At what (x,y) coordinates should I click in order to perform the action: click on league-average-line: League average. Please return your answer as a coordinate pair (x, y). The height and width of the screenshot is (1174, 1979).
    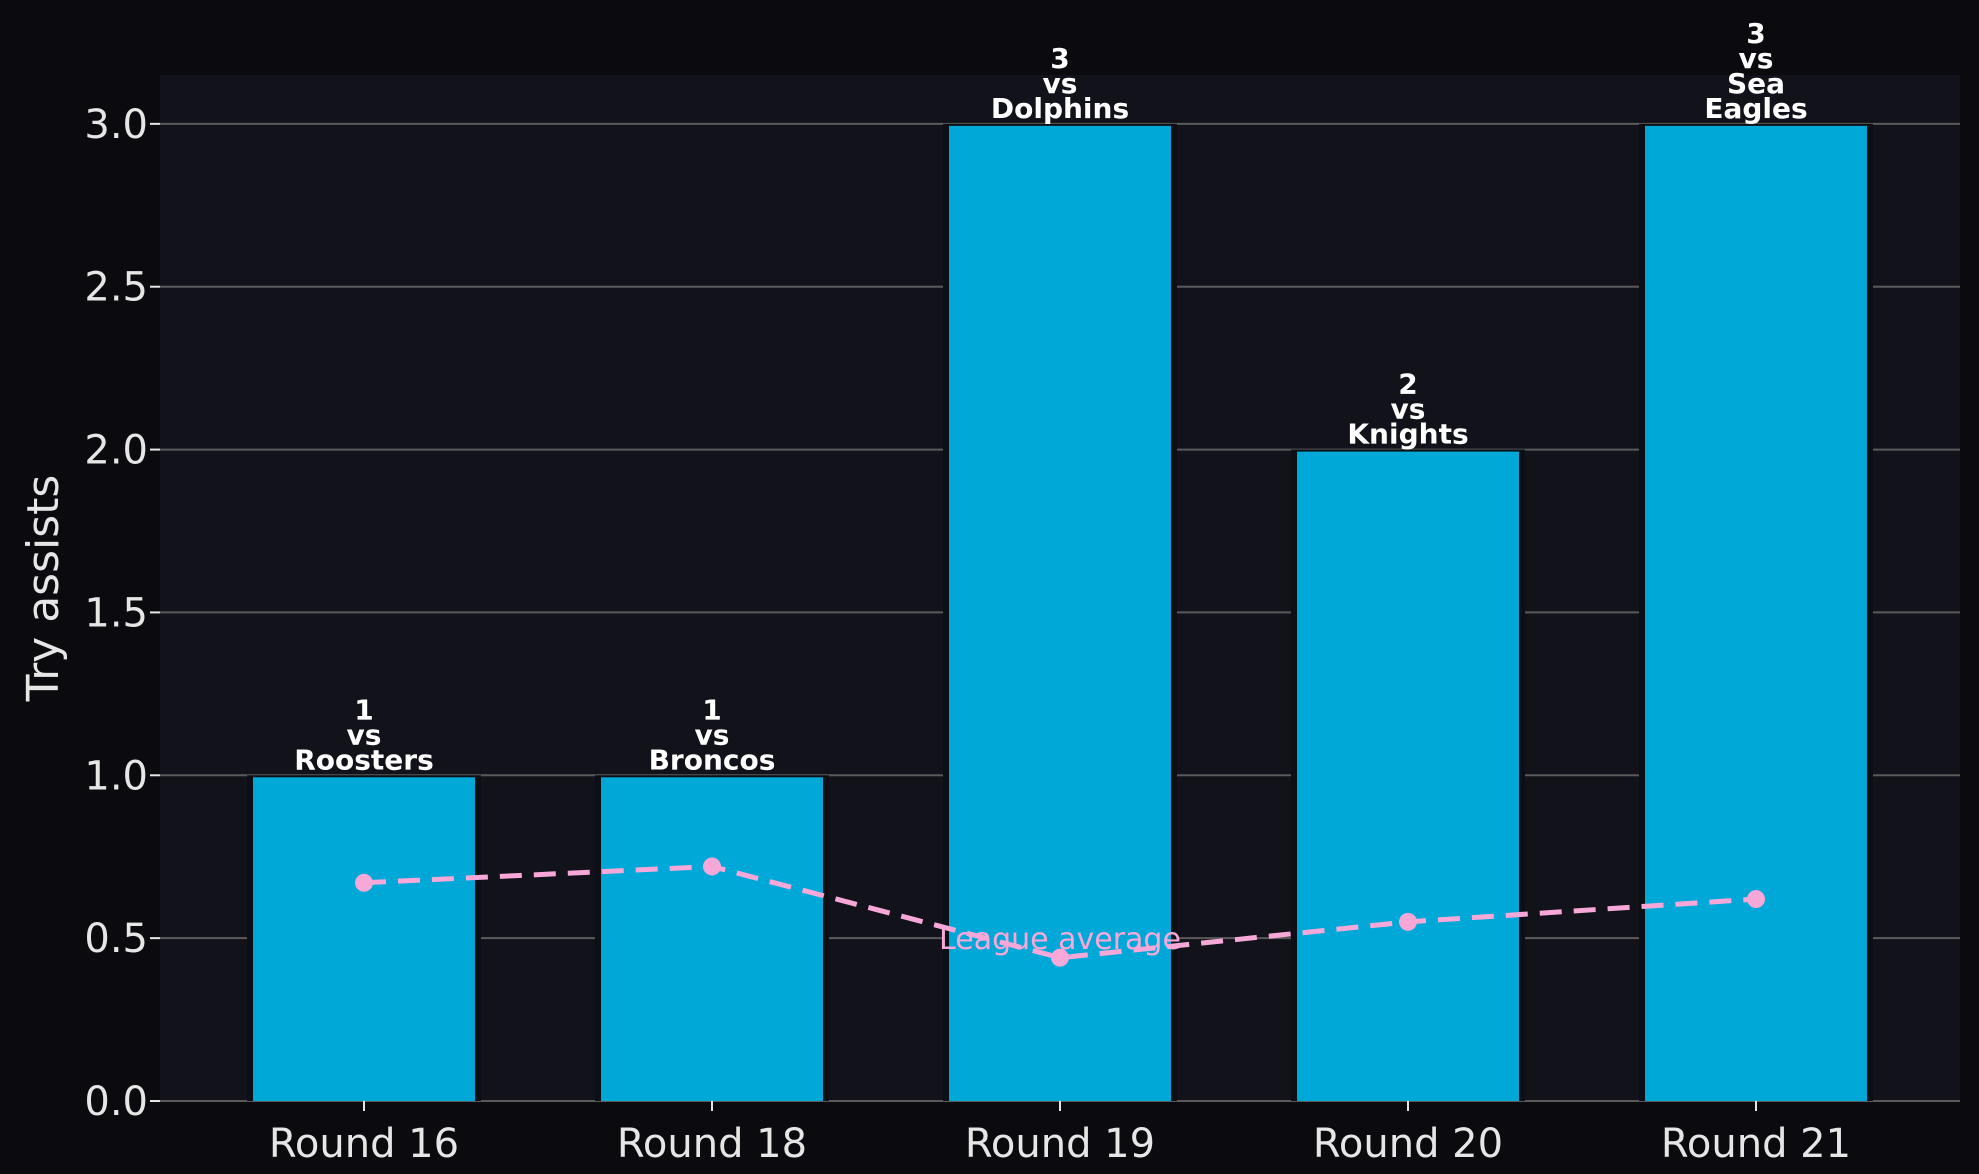
    Looking at the image, I should click on (1060, 912).